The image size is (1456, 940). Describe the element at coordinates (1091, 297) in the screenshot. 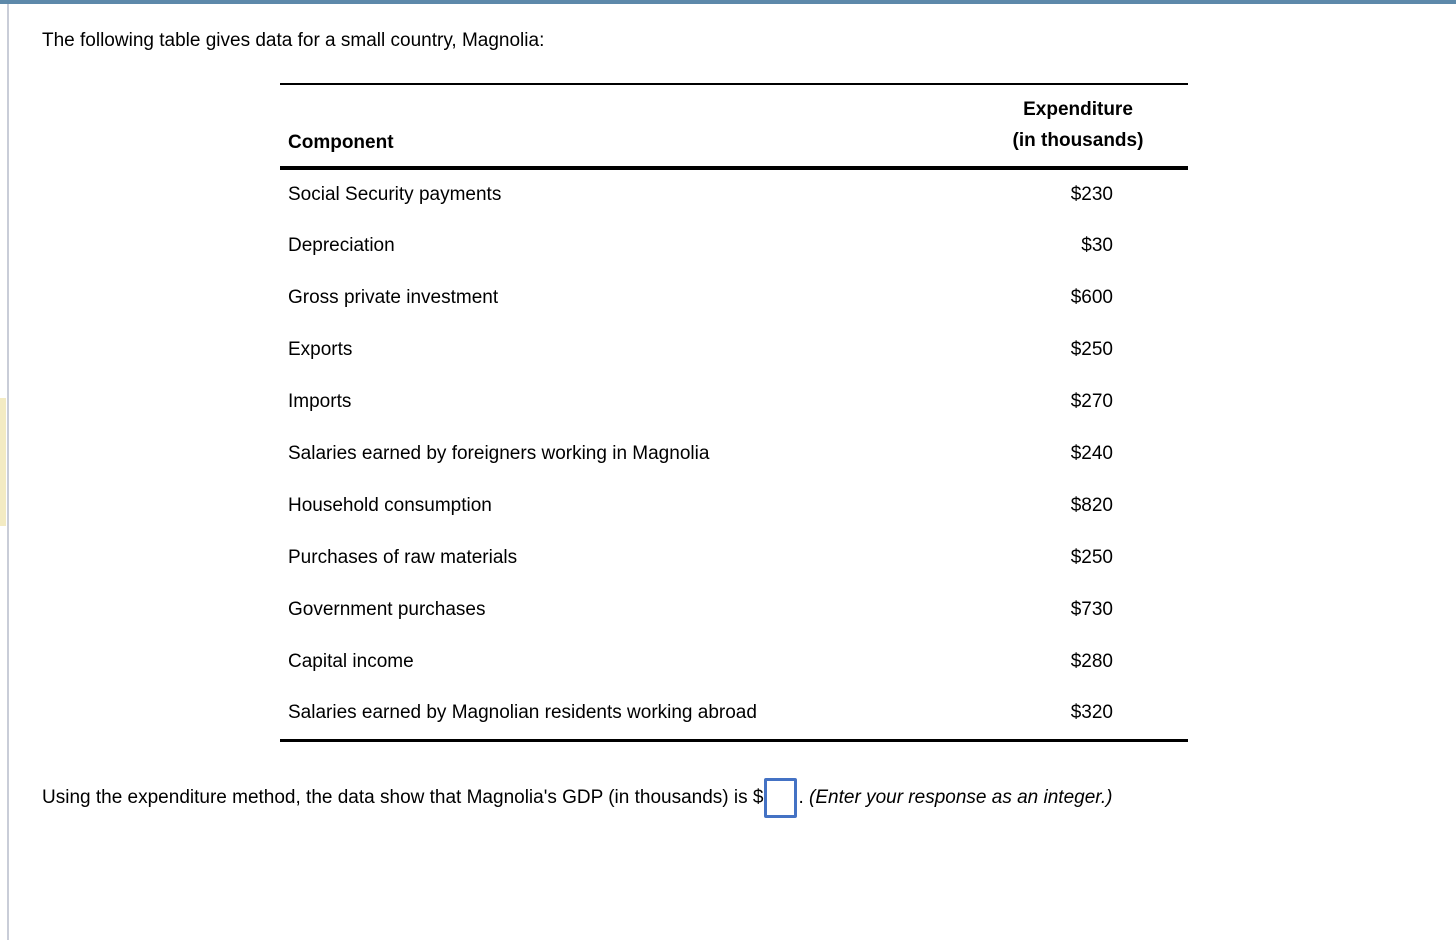

I see `expenditure-cell: $600` at that location.